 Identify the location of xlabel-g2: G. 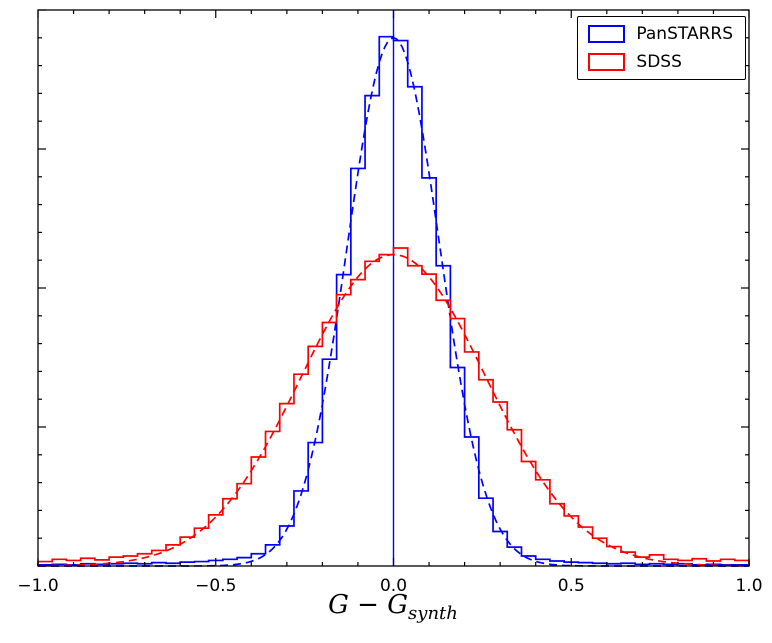
(398, 605).